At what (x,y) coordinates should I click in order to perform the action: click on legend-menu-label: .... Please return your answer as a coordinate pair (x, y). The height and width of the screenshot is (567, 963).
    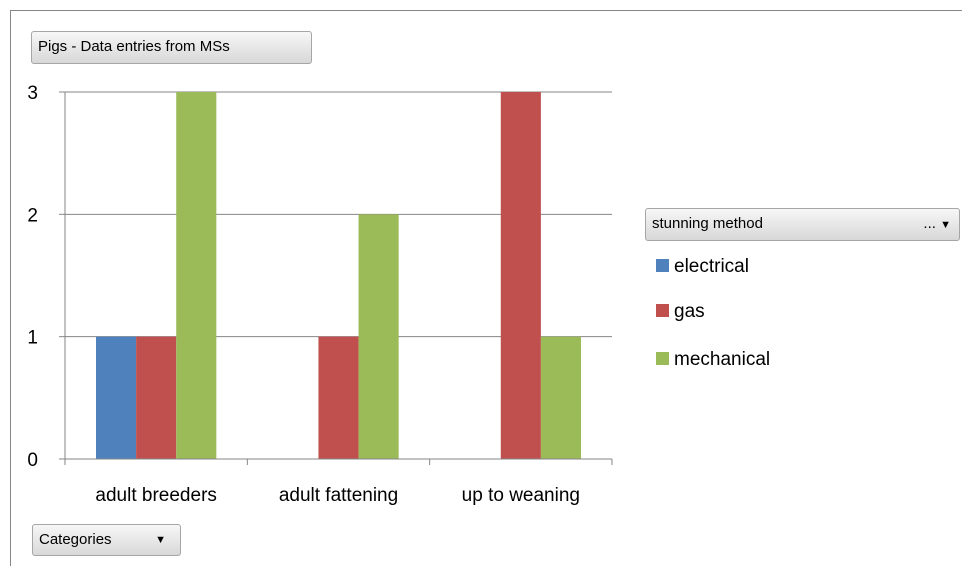
    Looking at the image, I should click on (929, 223).